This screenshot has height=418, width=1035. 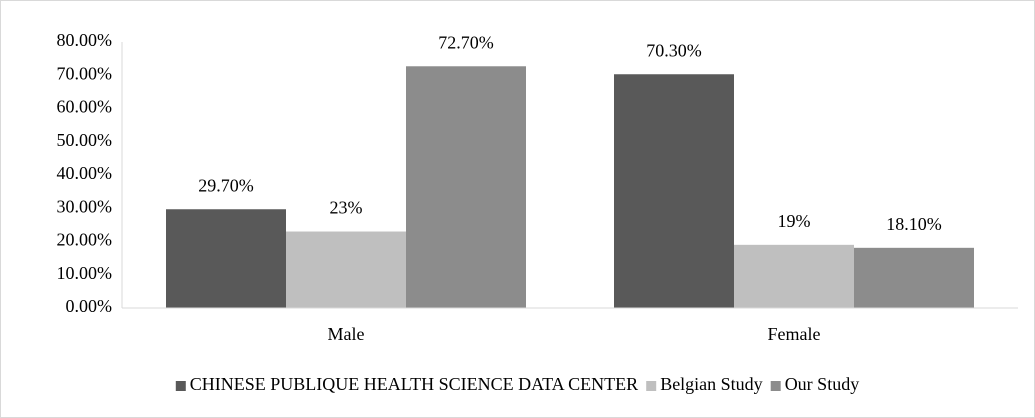 What do you see at coordinates (914, 224) in the screenshot?
I see `data-label: 18.10%` at bounding box center [914, 224].